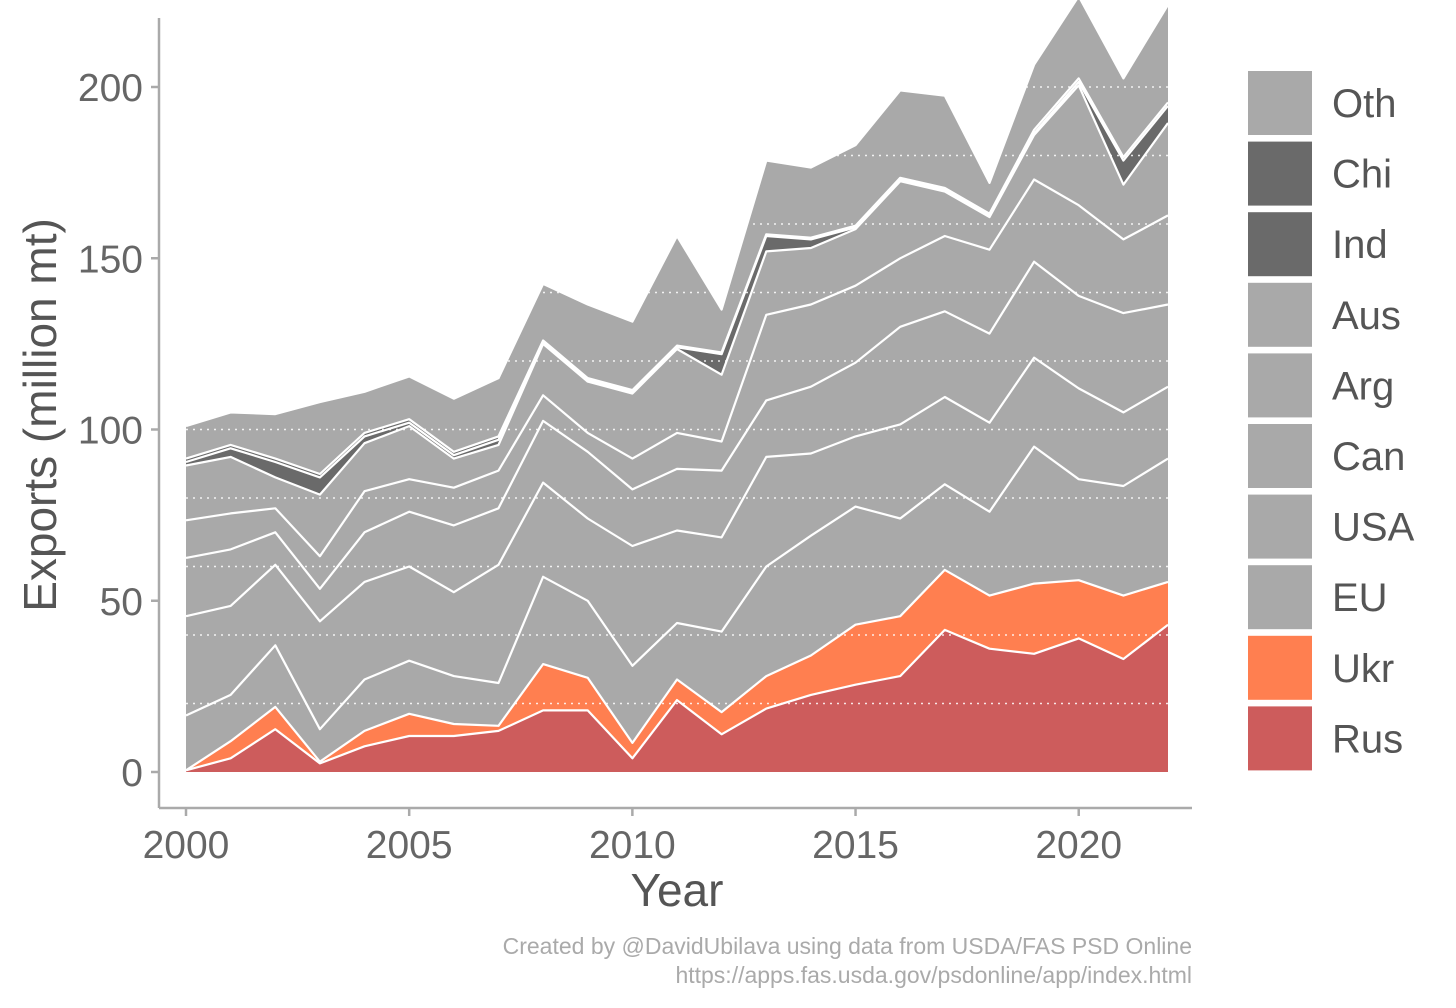 The width and height of the screenshot is (1456, 1008). Describe the element at coordinates (186, 845) in the screenshot. I see `x-tick-label: 2000` at that location.